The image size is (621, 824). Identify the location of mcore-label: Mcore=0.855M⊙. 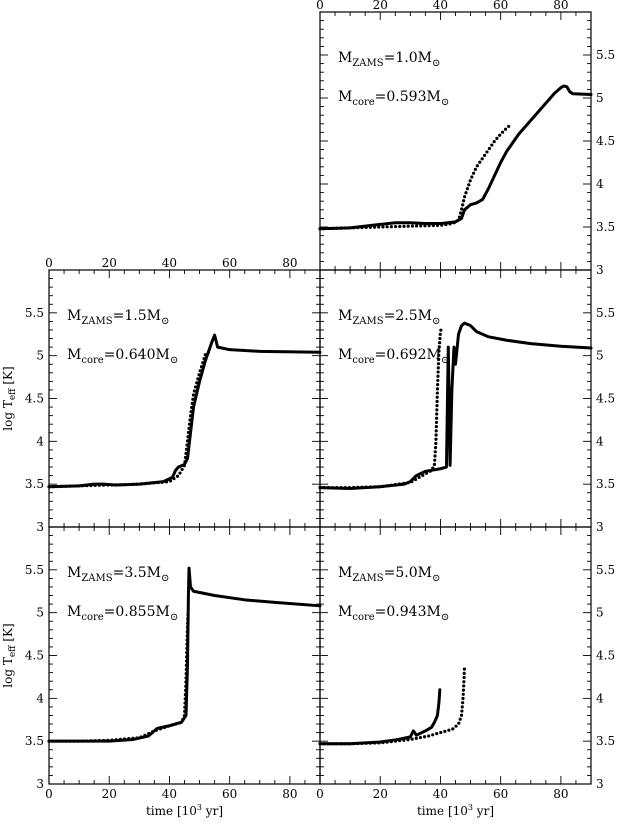
(122, 613).